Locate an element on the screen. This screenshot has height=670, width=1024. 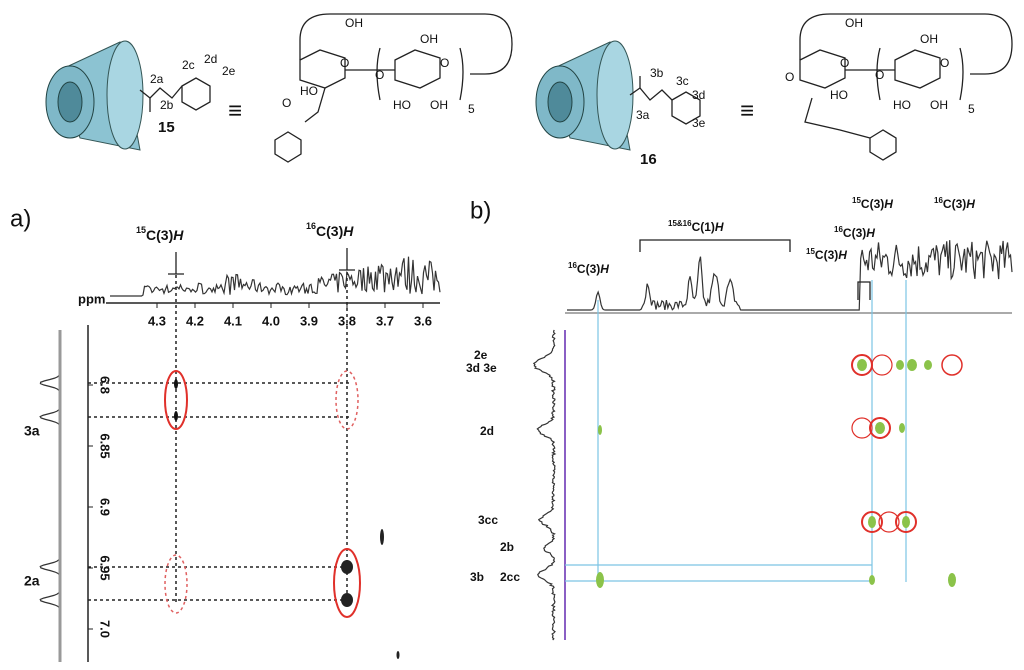
x-tick-label: 3.9 is located at coordinates (309, 320).